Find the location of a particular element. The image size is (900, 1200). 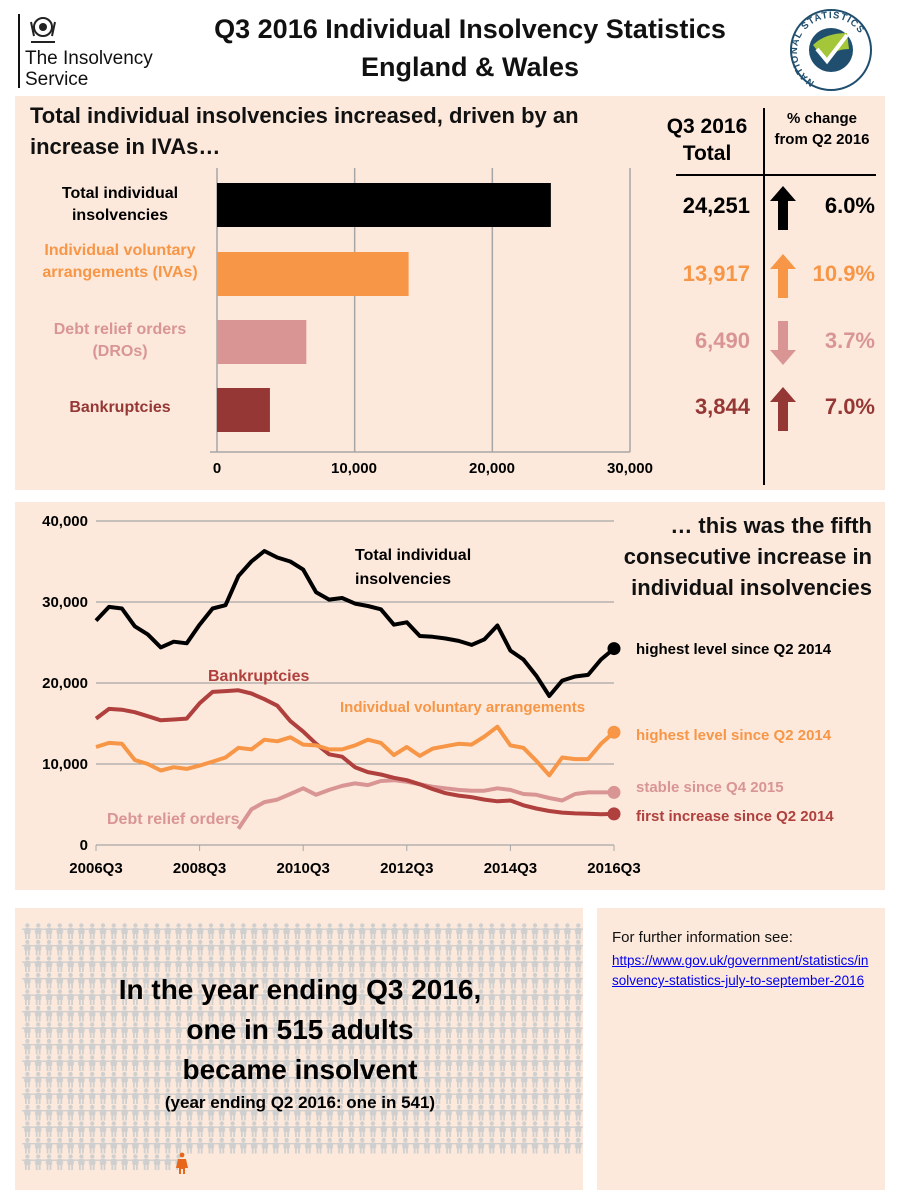

y-tick: 0 is located at coordinates (84, 845).